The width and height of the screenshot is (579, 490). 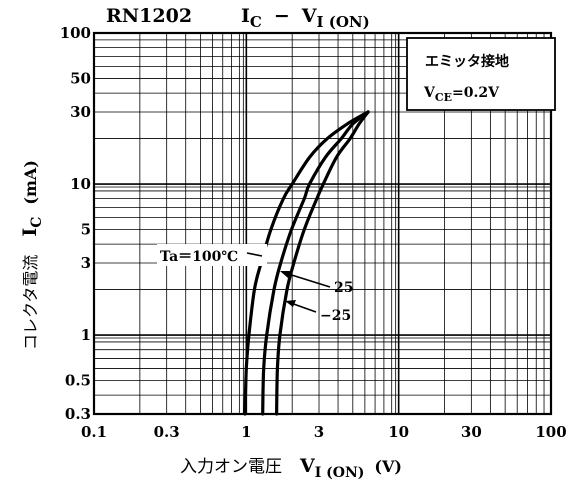 I want to click on x-tick-label: 1, so click(x=246, y=432).